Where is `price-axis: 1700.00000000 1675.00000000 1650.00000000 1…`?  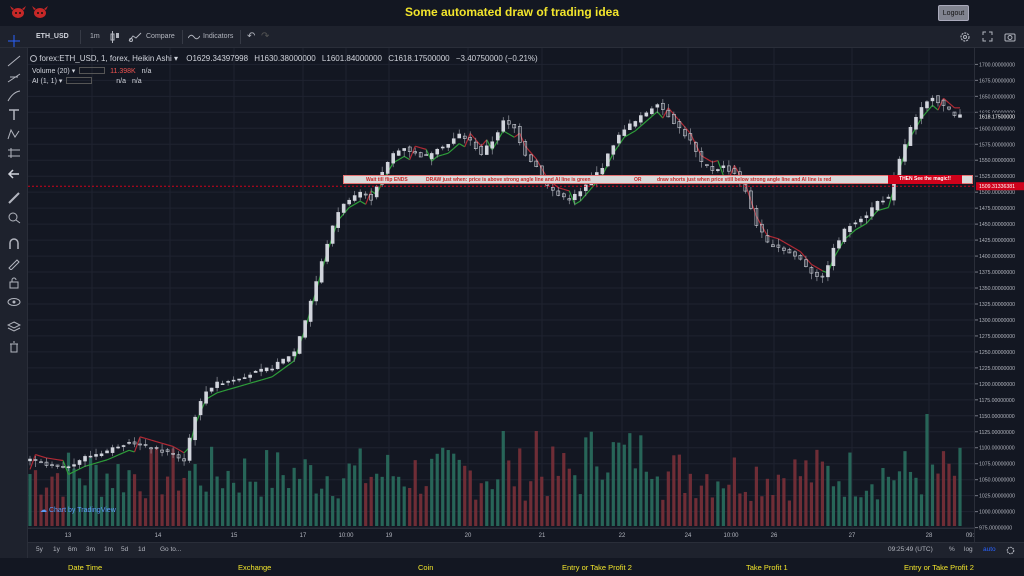
price-axis: 1700.00000000 1675.00000000 1650.00000000 1… is located at coordinates (999, 295).